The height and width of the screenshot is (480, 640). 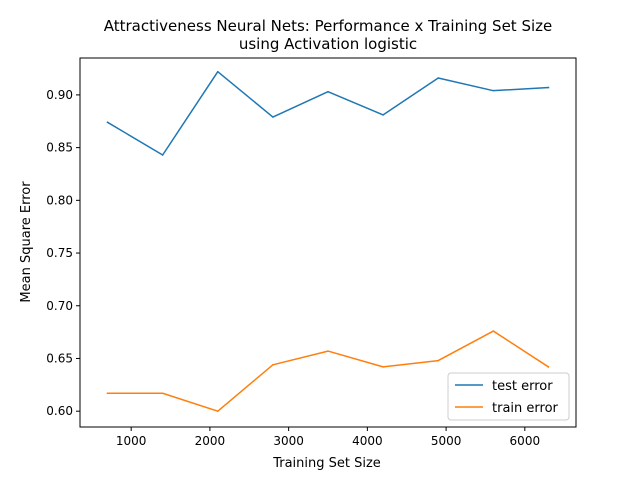 I want to click on x-tick-label: 5000, so click(x=446, y=441).